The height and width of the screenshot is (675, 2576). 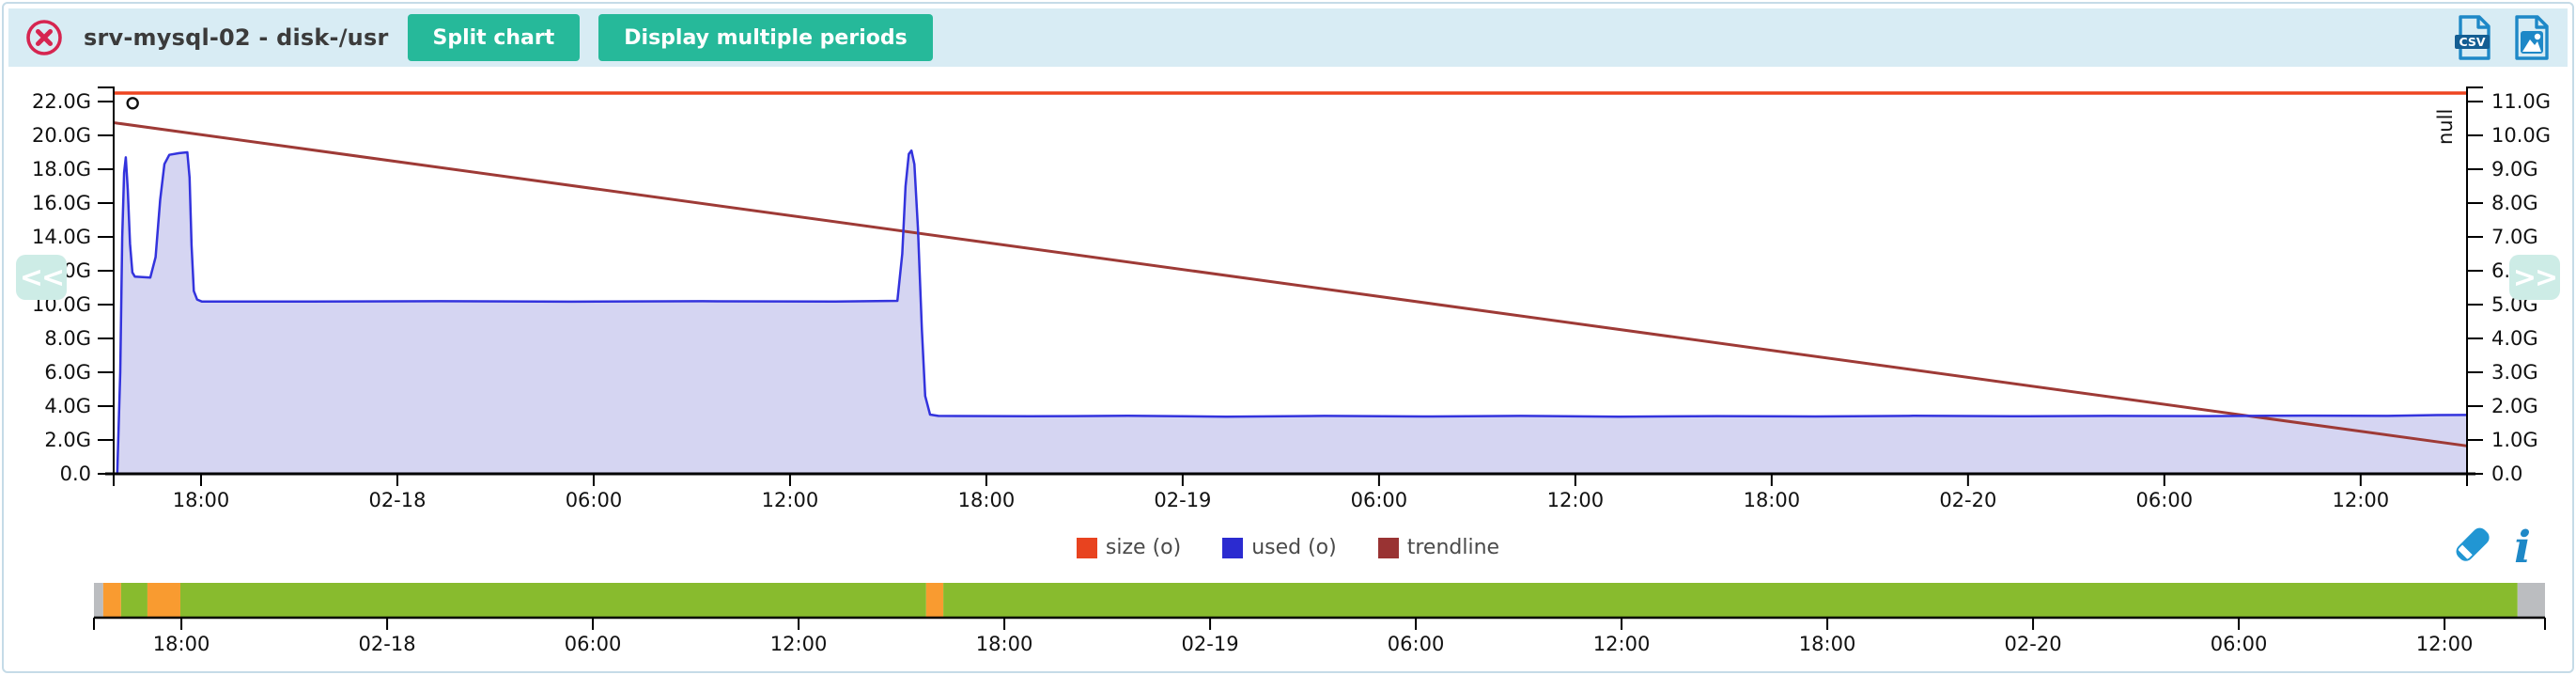 I want to click on csv-icon-label: CSV, so click(x=2472, y=42).